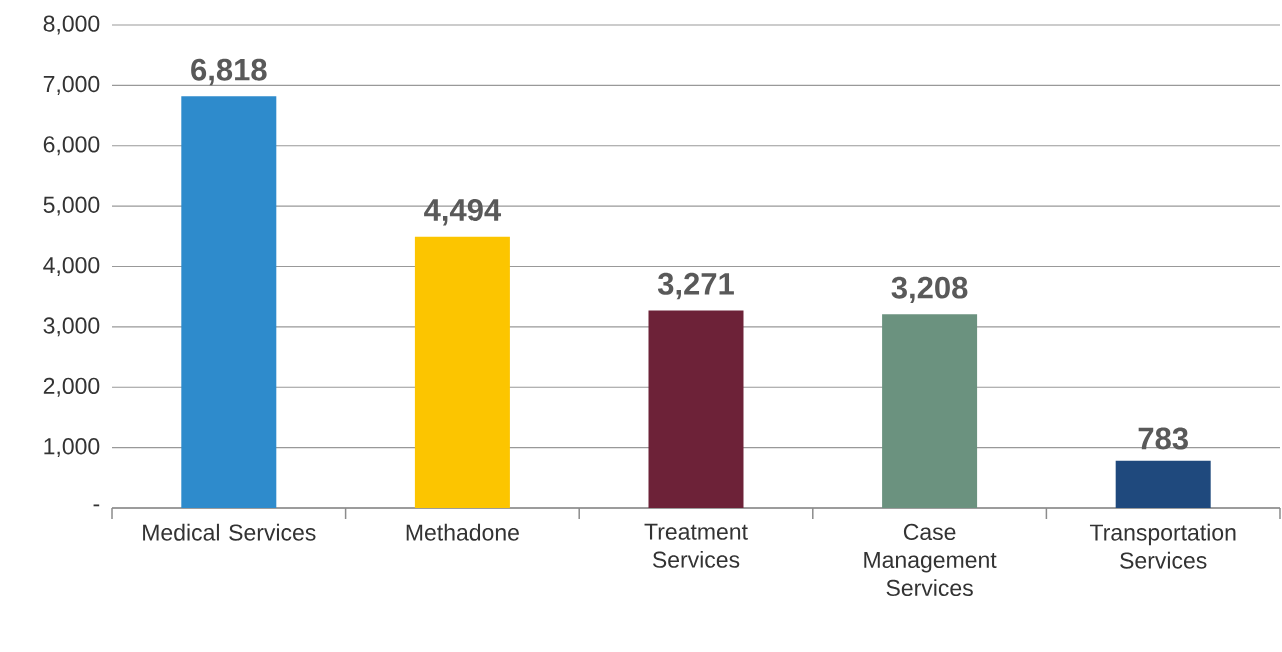  What do you see at coordinates (695, 286) in the screenshot?
I see `data-label: 3,271` at bounding box center [695, 286].